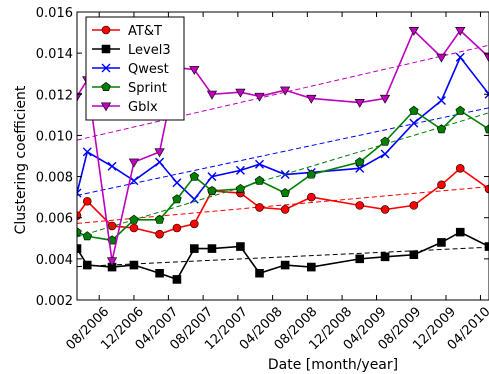  What do you see at coordinates (54, 301) in the screenshot?
I see `y-tick-label: 0.002` at bounding box center [54, 301].